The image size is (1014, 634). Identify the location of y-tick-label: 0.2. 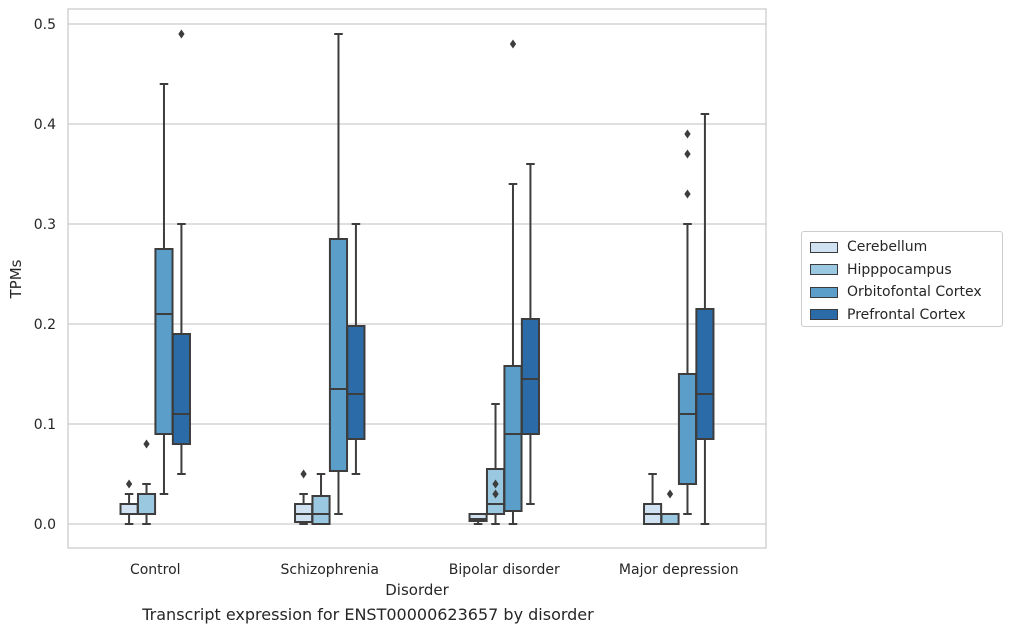
(45, 325).